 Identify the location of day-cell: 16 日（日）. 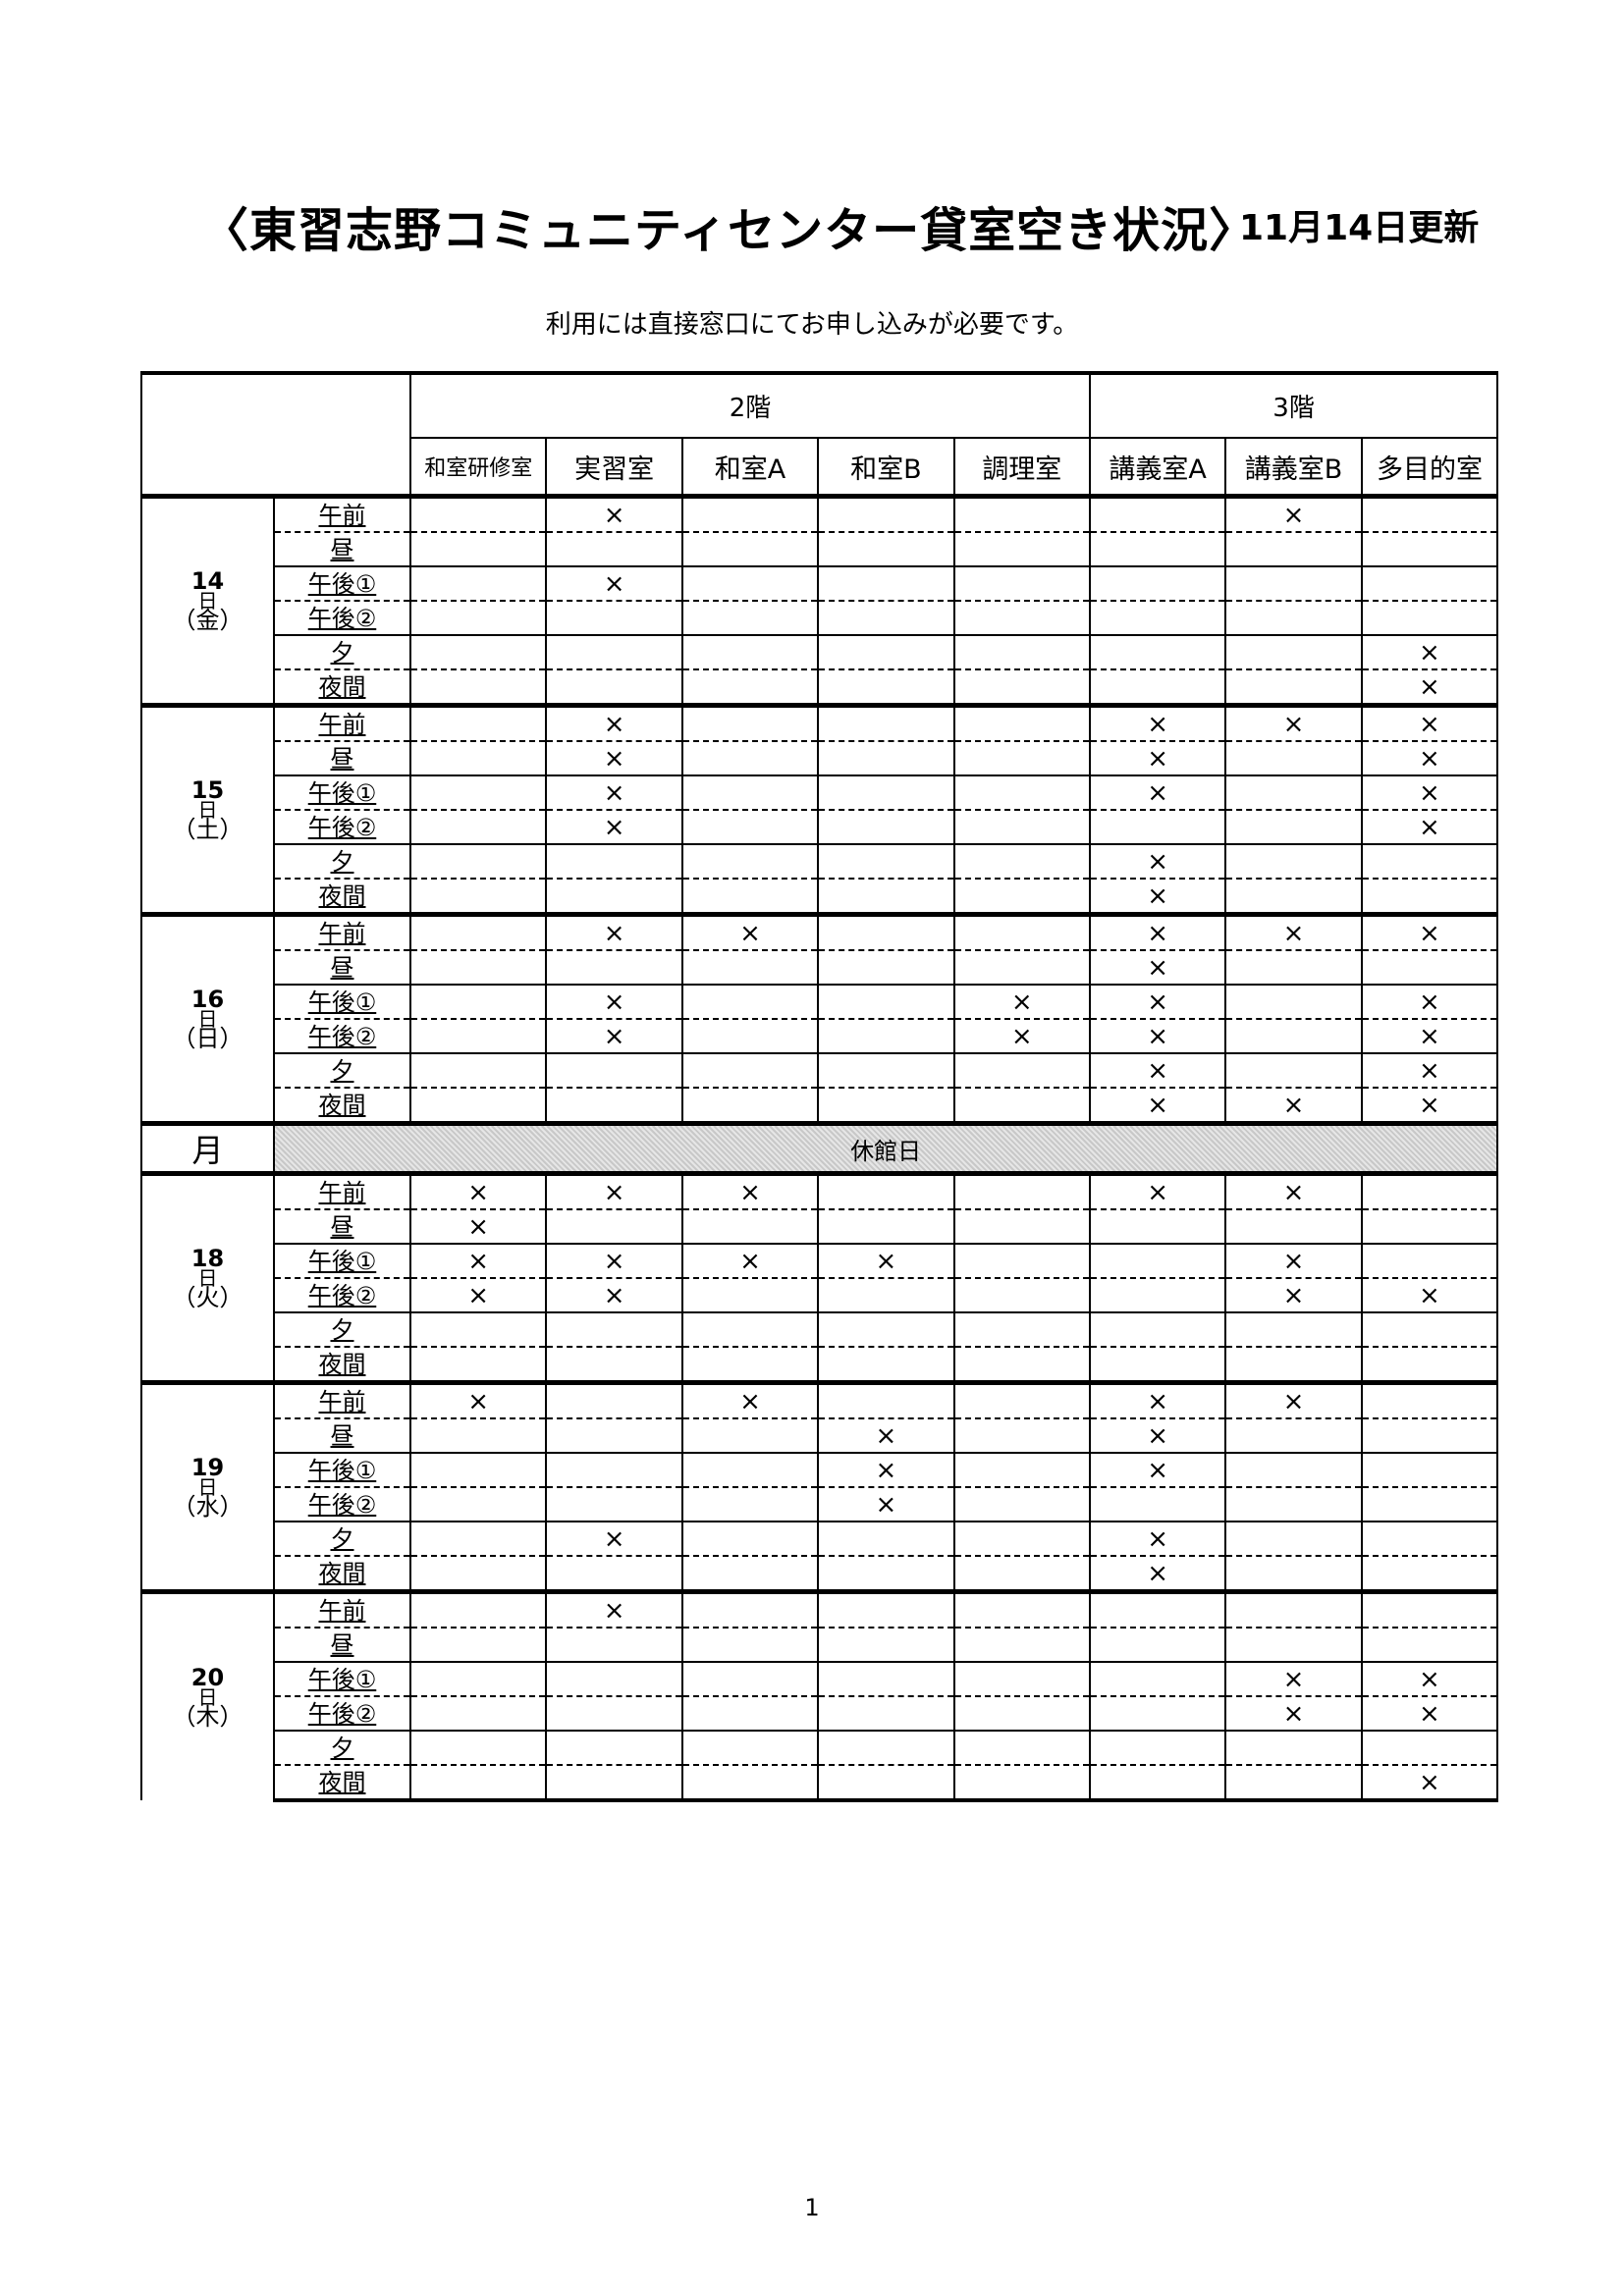
(207, 1018).